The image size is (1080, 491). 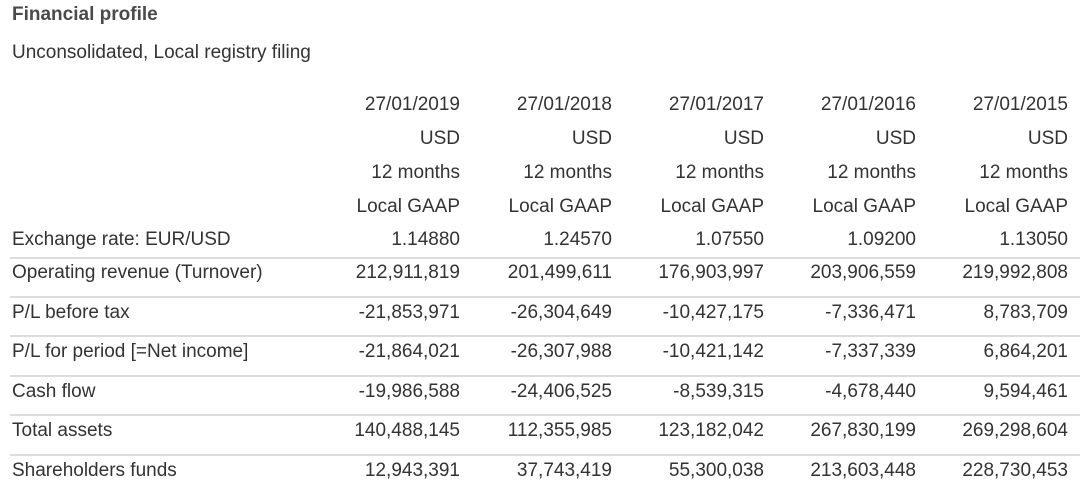 I want to click on table-cell-value: -26,304,649, so click(x=561, y=312).